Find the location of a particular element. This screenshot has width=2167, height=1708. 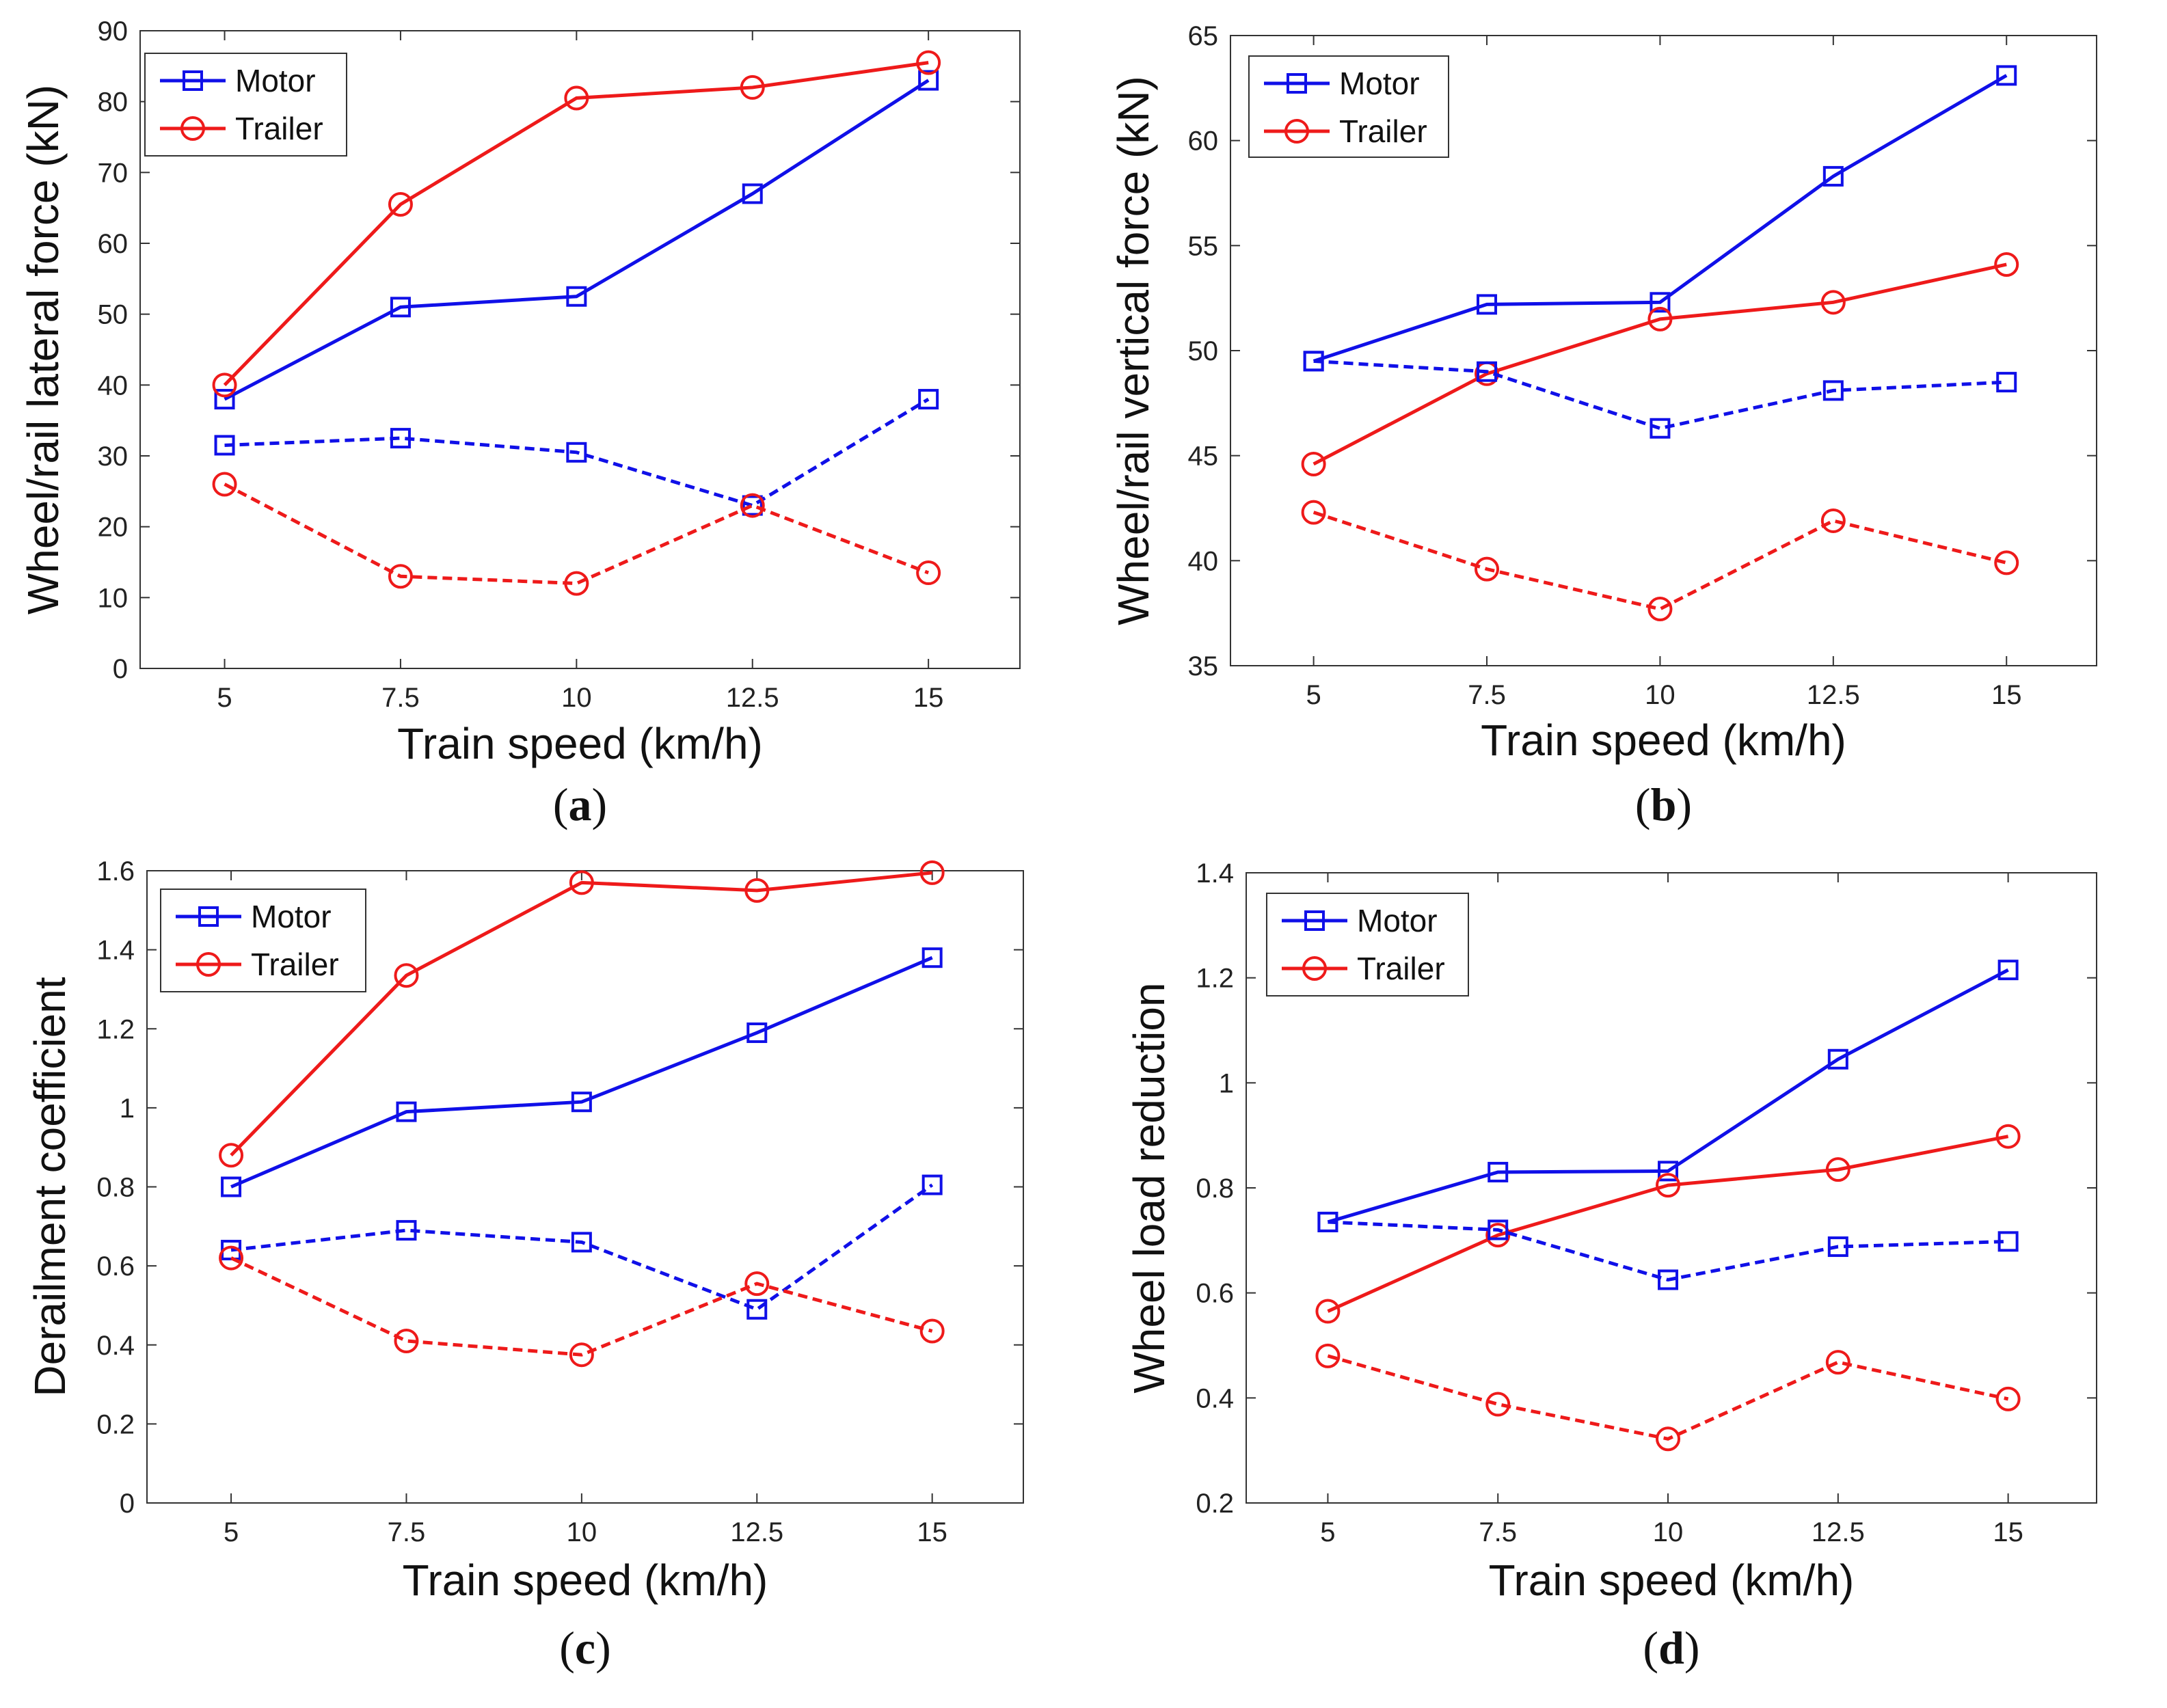

y-axis-title: Wheel/rail lateral force (kN) is located at coordinates (43, 349).